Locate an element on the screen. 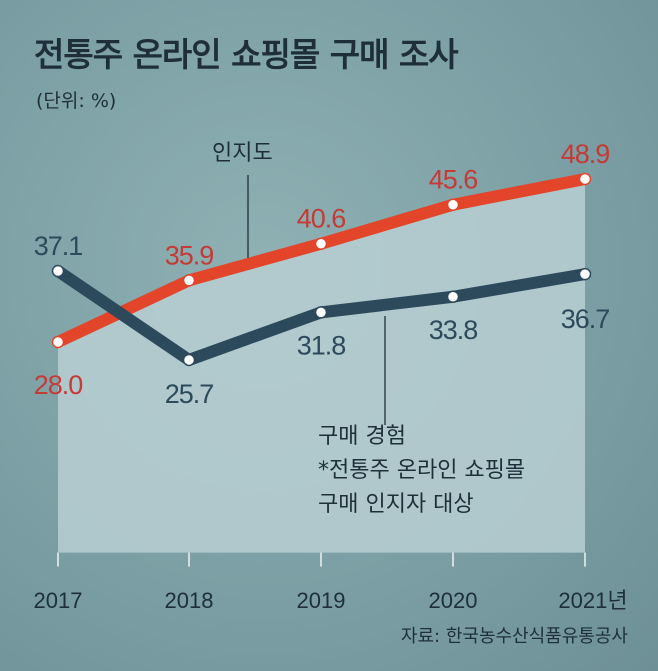 The width and height of the screenshot is (658, 671). awareness-data-label: 40.6 is located at coordinates (321, 219).